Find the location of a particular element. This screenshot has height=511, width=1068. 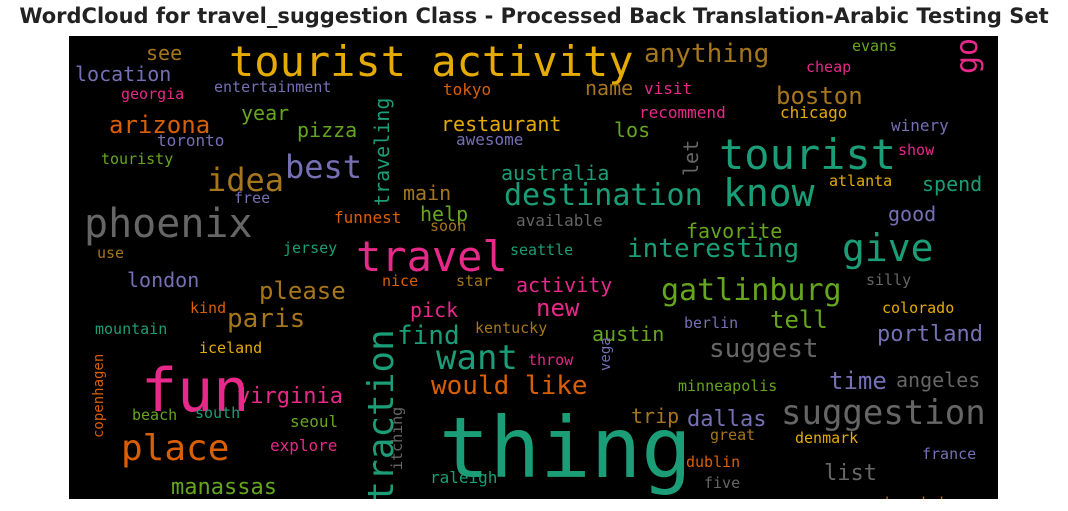

word-kind: kind is located at coordinates (208, 308).